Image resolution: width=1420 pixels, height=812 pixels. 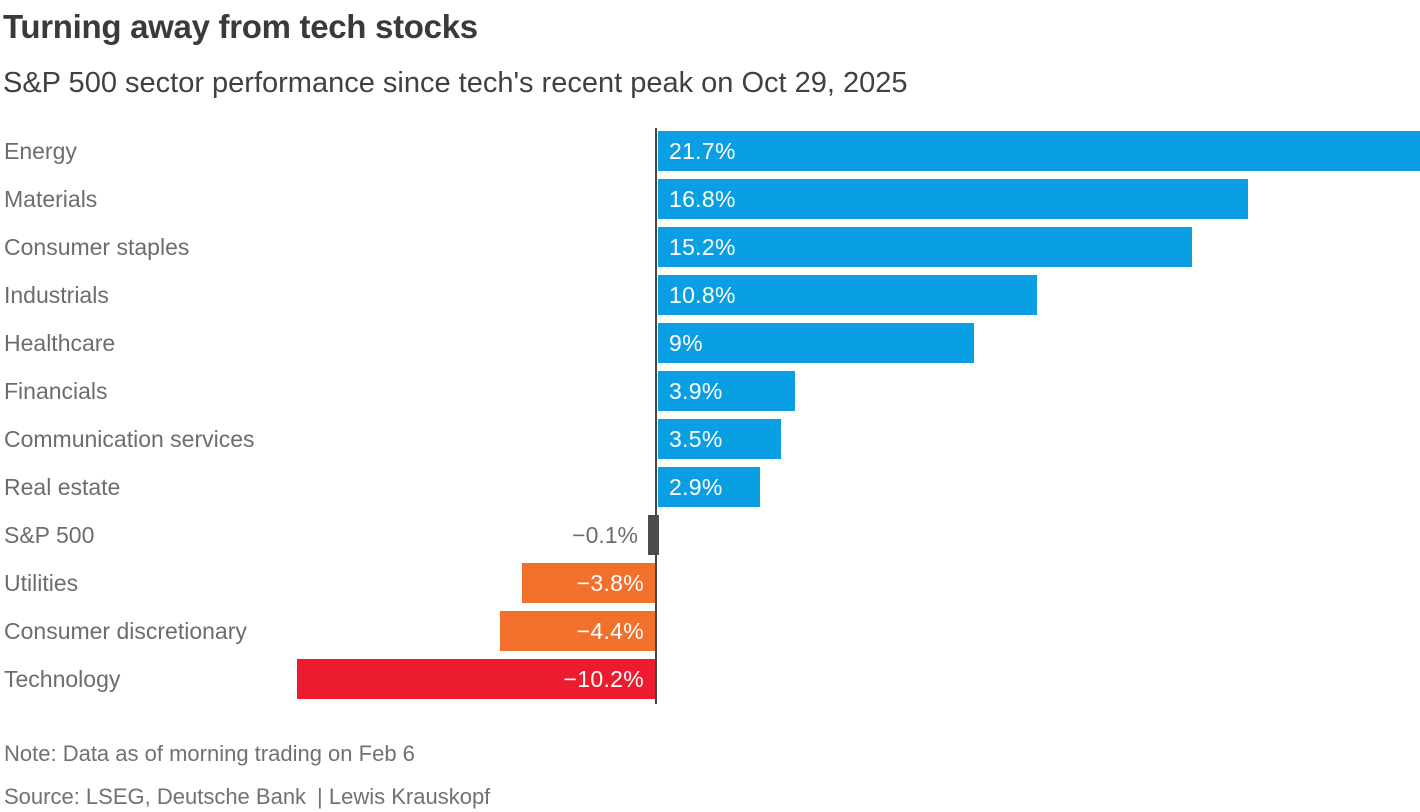 What do you see at coordinates (62, 679) in the screenshot?
I see `category-label: Technology` at bounding box center [62, 679].